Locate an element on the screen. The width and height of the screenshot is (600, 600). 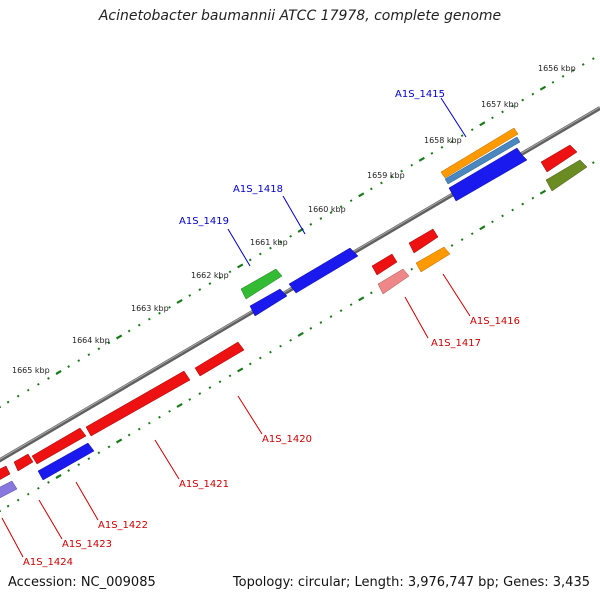
gene-label-A1S_1419: A1S_1419 is located at coordinates (204, 221).